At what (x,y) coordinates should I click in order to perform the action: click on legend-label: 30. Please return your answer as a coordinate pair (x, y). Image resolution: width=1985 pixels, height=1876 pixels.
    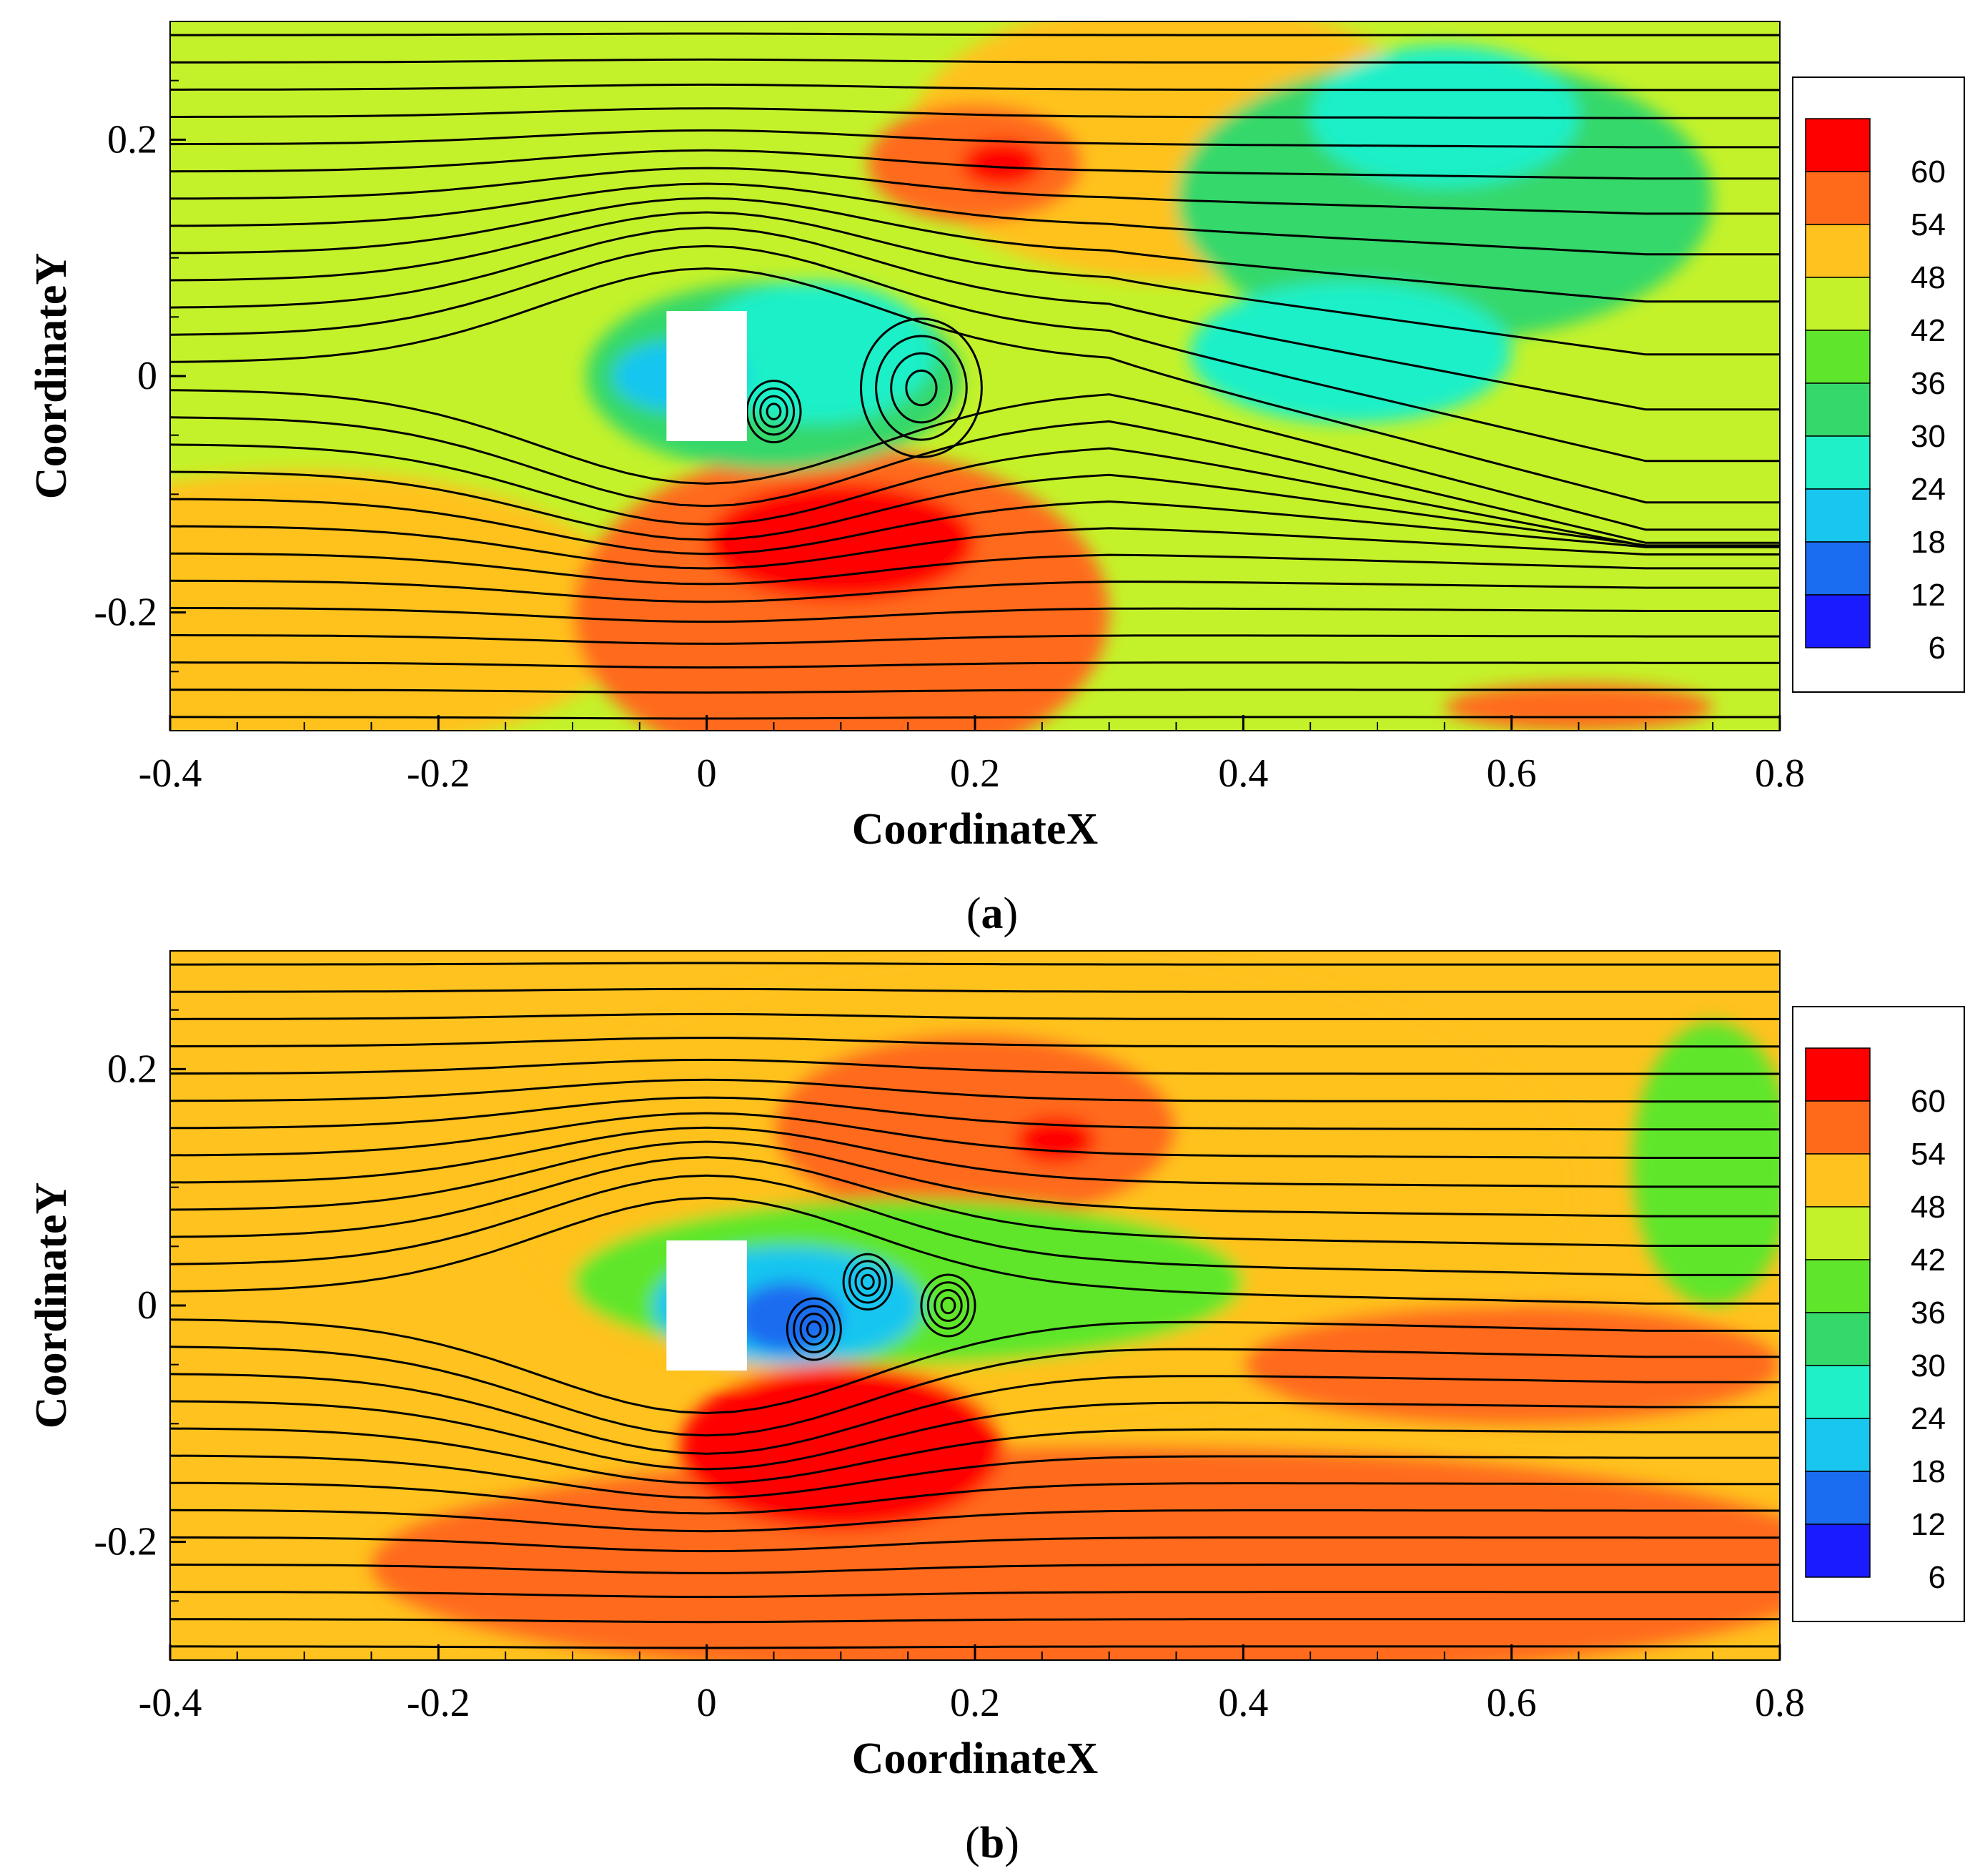
    Looking at the image, I should click on (1929, 437).